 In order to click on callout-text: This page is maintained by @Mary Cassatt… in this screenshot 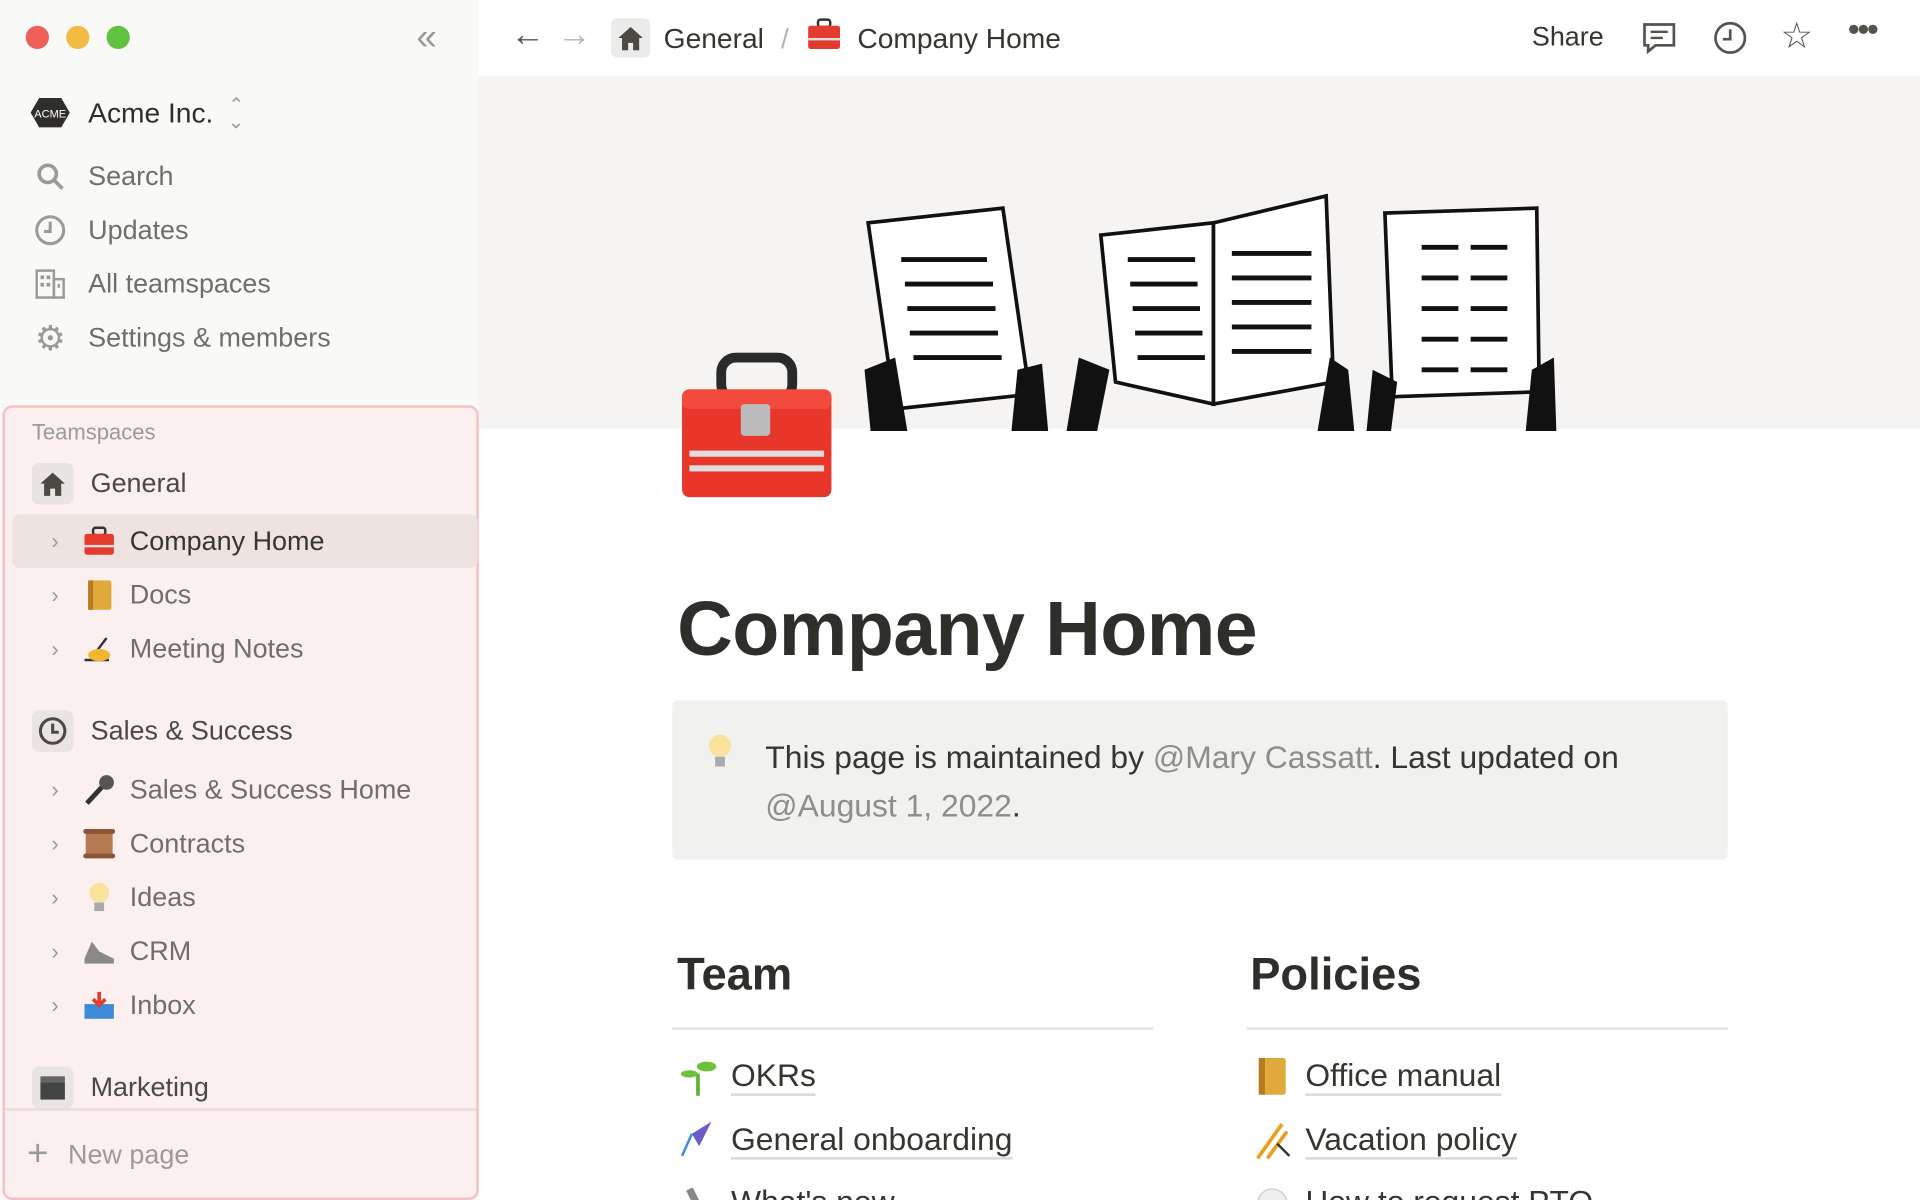, I will do `click(1230, 781)`.